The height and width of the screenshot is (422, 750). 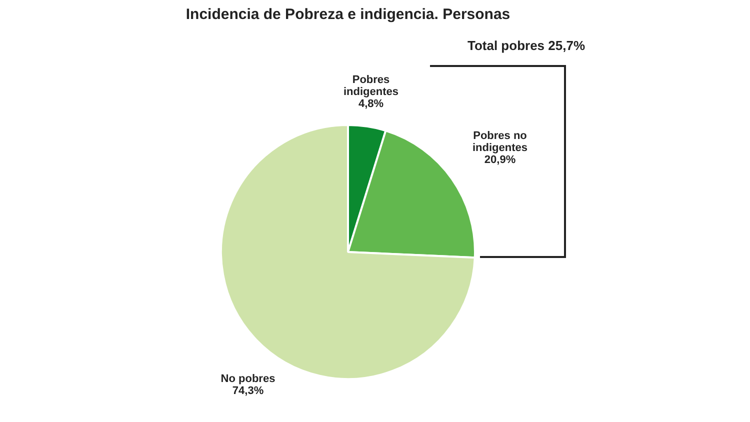 What do you see at coordinates (371, 86) in the screenshot?
I see `slice-label: Pobres indigentes` at bounding box center [371, 86].